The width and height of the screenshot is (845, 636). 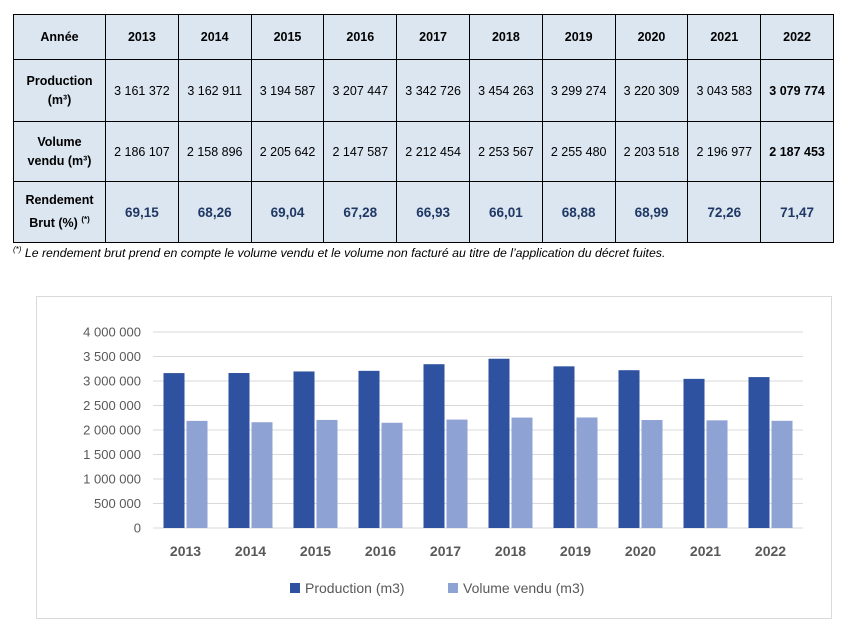 What do you see at coordinates (59, 141) in the screenshot?
I see `row-label-line: Volume` at bounding box center [59, 141].